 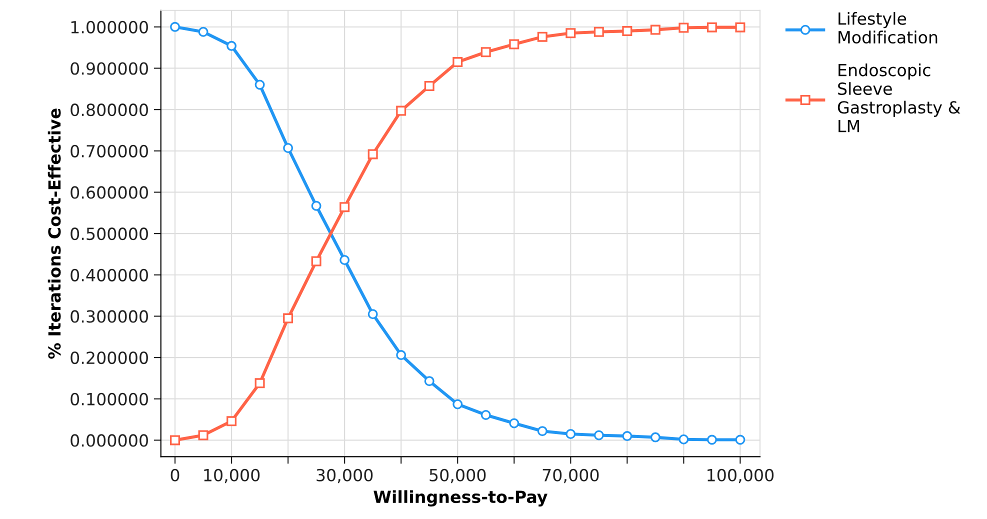 I want to click on y-tick-label: 1.000000, so click(x=109, y=27).